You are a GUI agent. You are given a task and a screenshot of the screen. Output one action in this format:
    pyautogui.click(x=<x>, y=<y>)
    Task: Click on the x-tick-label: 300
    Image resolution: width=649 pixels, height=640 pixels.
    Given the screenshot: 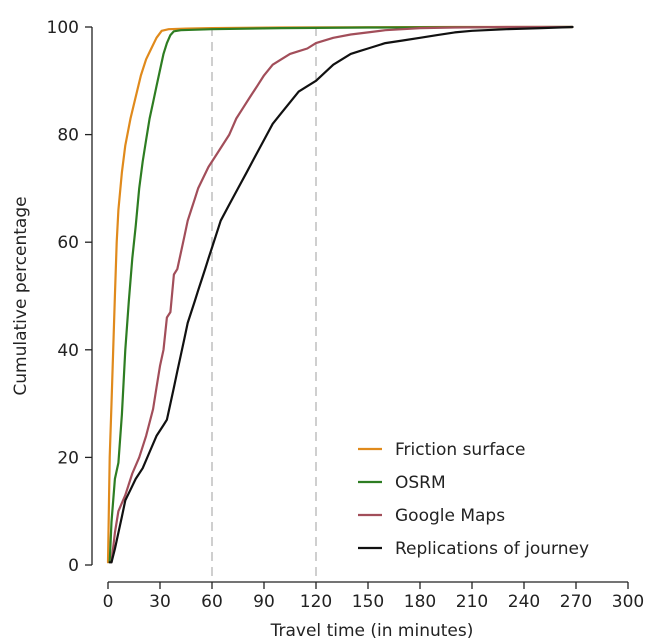 What is the action you would take?
    pyautogui.click(x=628, y=602)
    